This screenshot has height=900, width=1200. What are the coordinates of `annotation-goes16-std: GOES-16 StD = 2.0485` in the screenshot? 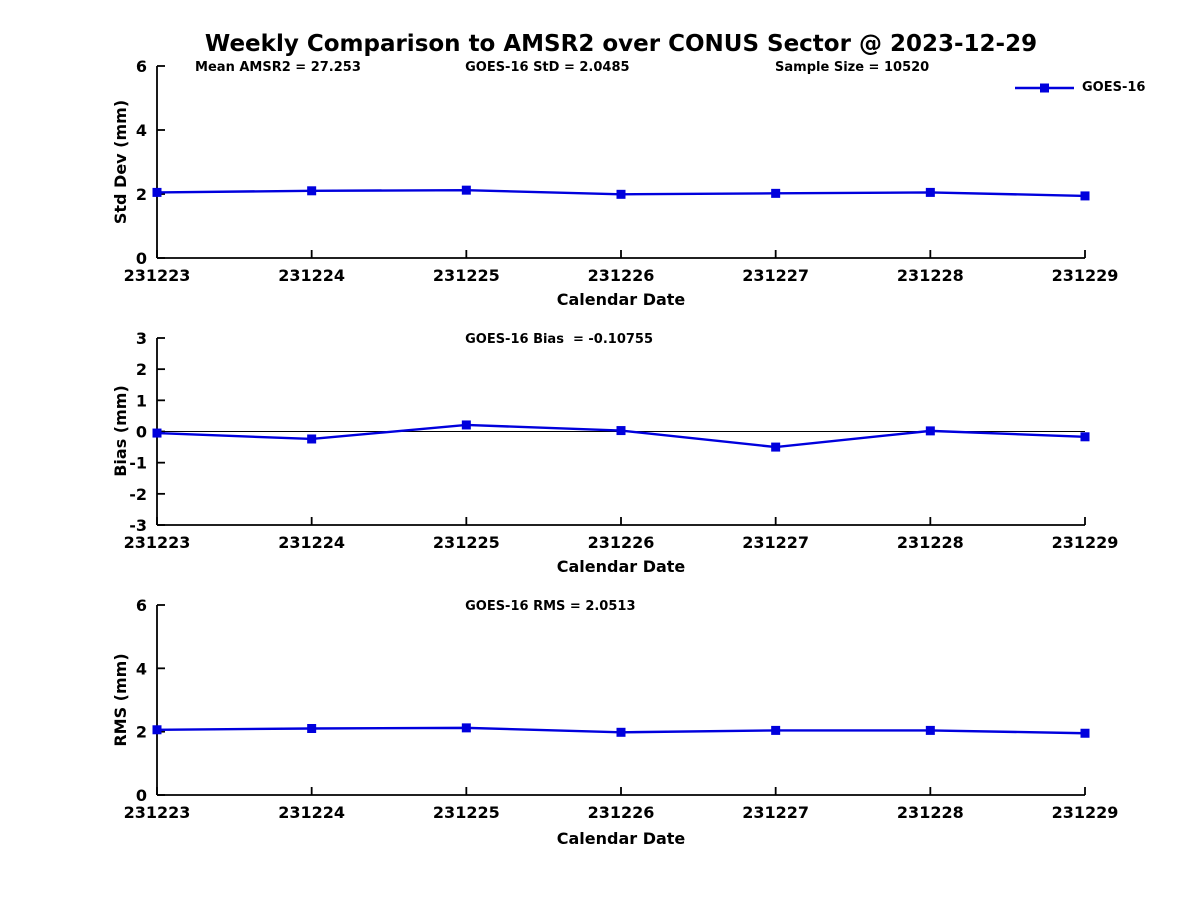 It's located at (547, 67).